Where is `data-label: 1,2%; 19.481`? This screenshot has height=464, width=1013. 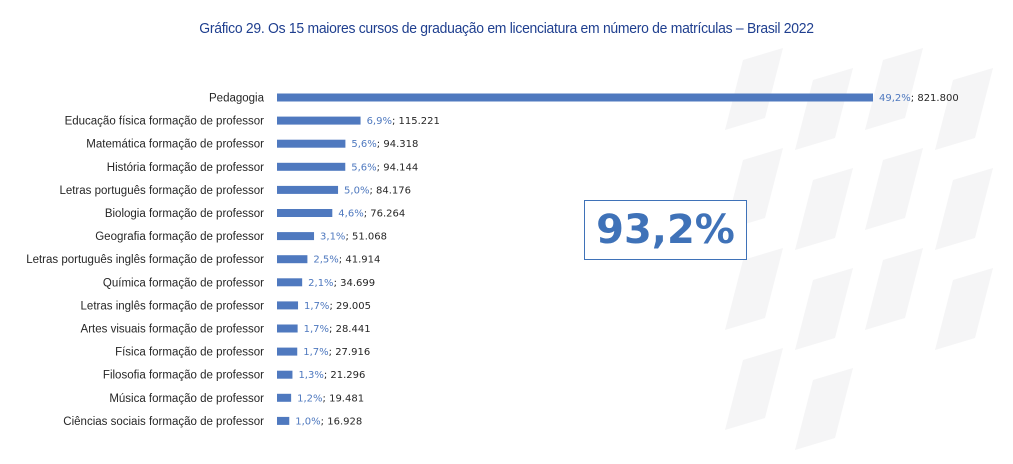
data-label: 1,2%; 19.481 is located at coordinates (330, 398).